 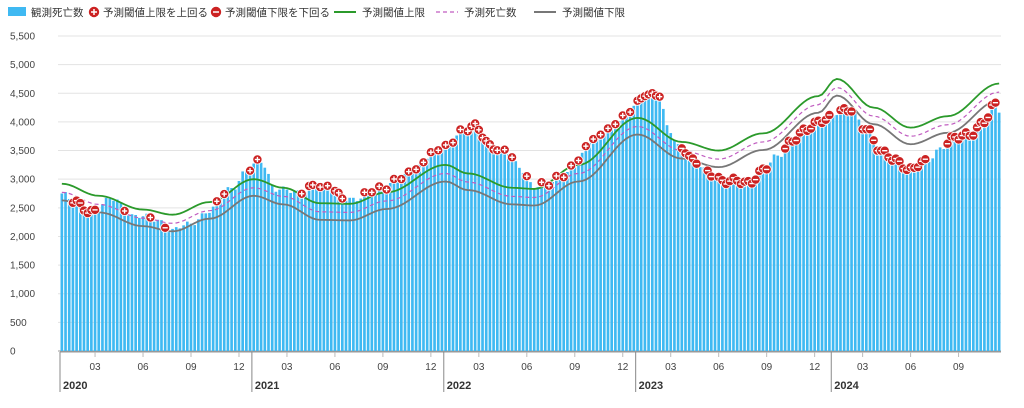 What do you see at coordinates (155, 12) in the screenshot?
I see `legend-label: 予測閾値上限を上回る` at bounding box center [155, 12].